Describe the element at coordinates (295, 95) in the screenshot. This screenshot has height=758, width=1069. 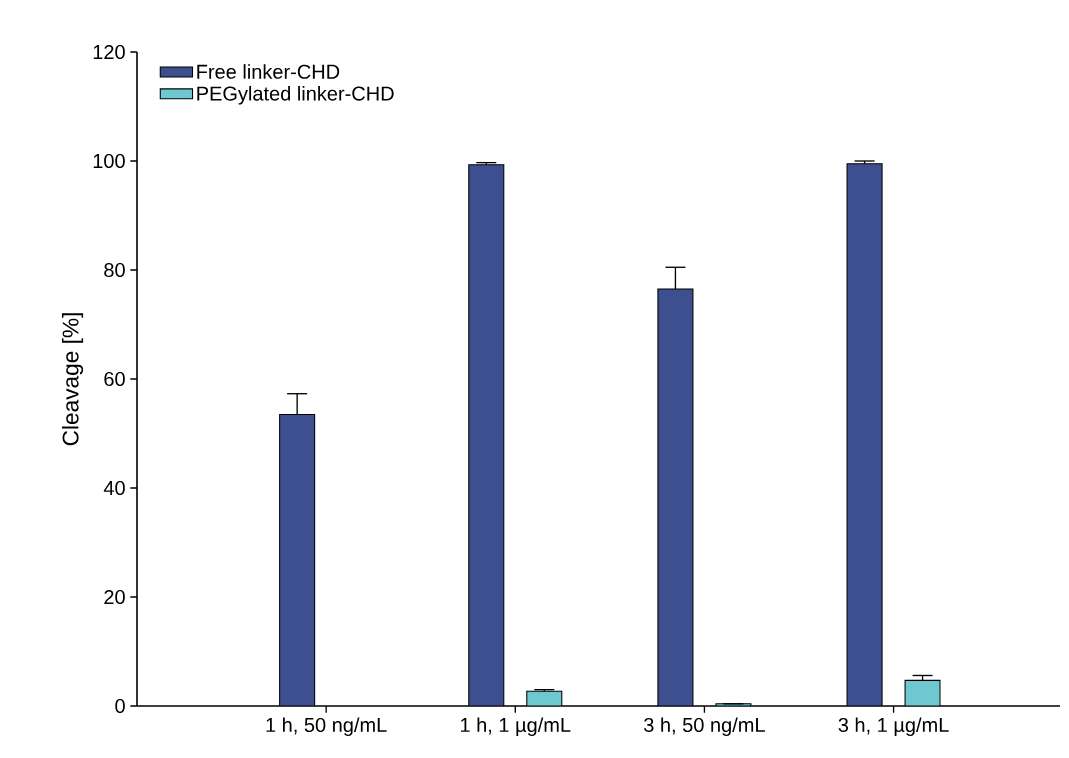
I see `legend-label: PEGylated linker-CHD` at that location.